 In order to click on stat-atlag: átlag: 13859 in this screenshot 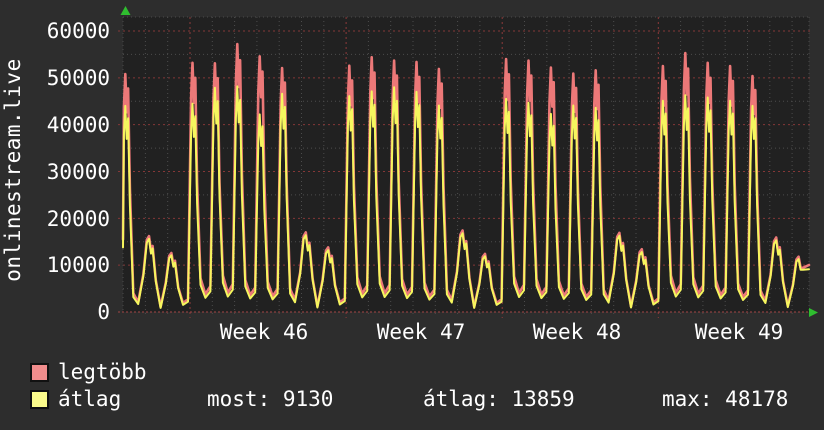, I will do `click(499, 399)`.